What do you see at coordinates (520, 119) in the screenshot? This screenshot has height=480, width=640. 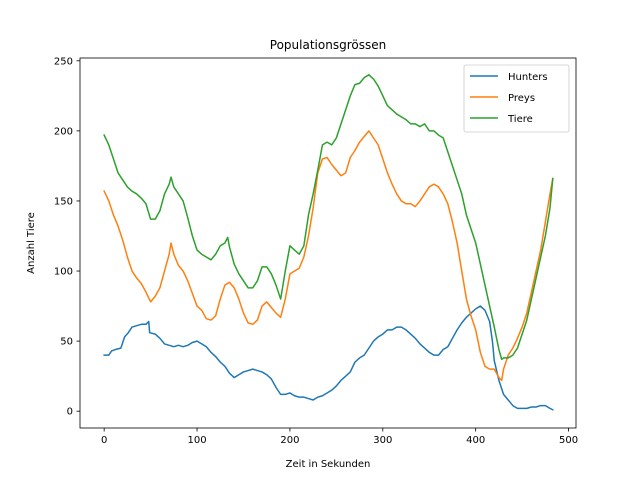 I see `legend-label-tiere: Tiere` at bounding box center [520, 119].